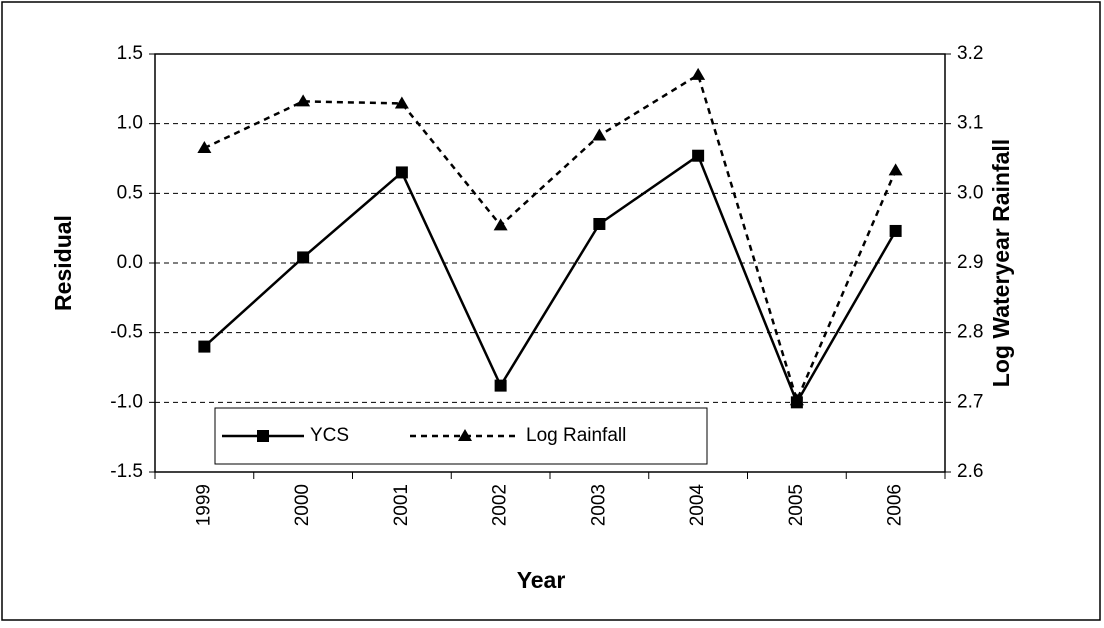 The height and width of the screenshot is (628, 1104). Describe the element at coordinates (126, 332) in the screenshot. I see `y-tick-label: -0.5` at that location.